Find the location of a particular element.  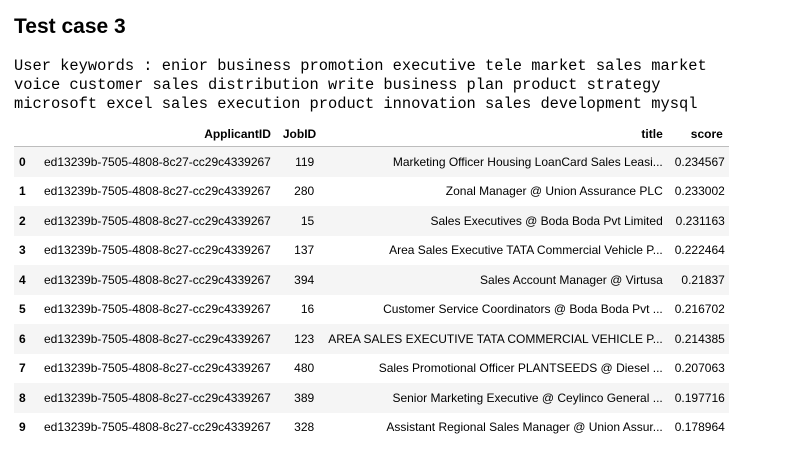

row-index: 4 is located at coordinates (22, 279).